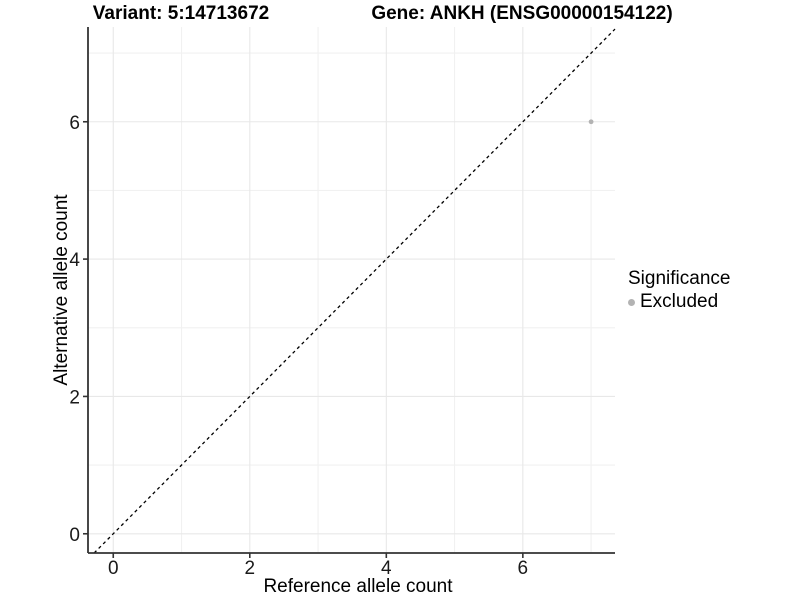 The height and width of the screenshot is (600, 800). Describe the element at coordinates (523, 568) in the screenshot. I see `x-tick-label: 6` at that location.